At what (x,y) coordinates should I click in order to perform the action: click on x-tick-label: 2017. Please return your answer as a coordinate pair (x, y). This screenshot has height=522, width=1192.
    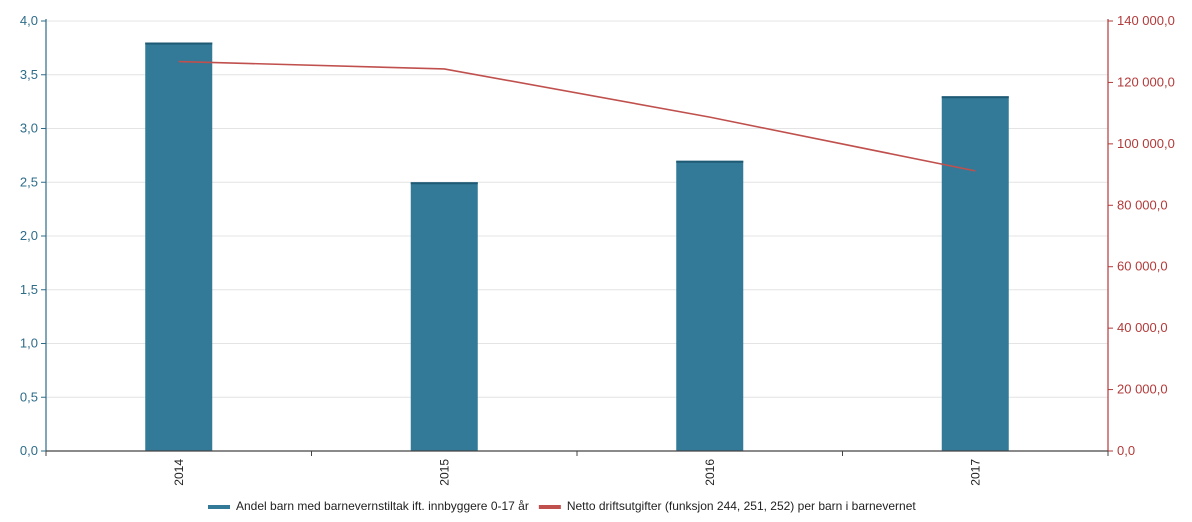
    Looking at the image, I should click on (975, 472).